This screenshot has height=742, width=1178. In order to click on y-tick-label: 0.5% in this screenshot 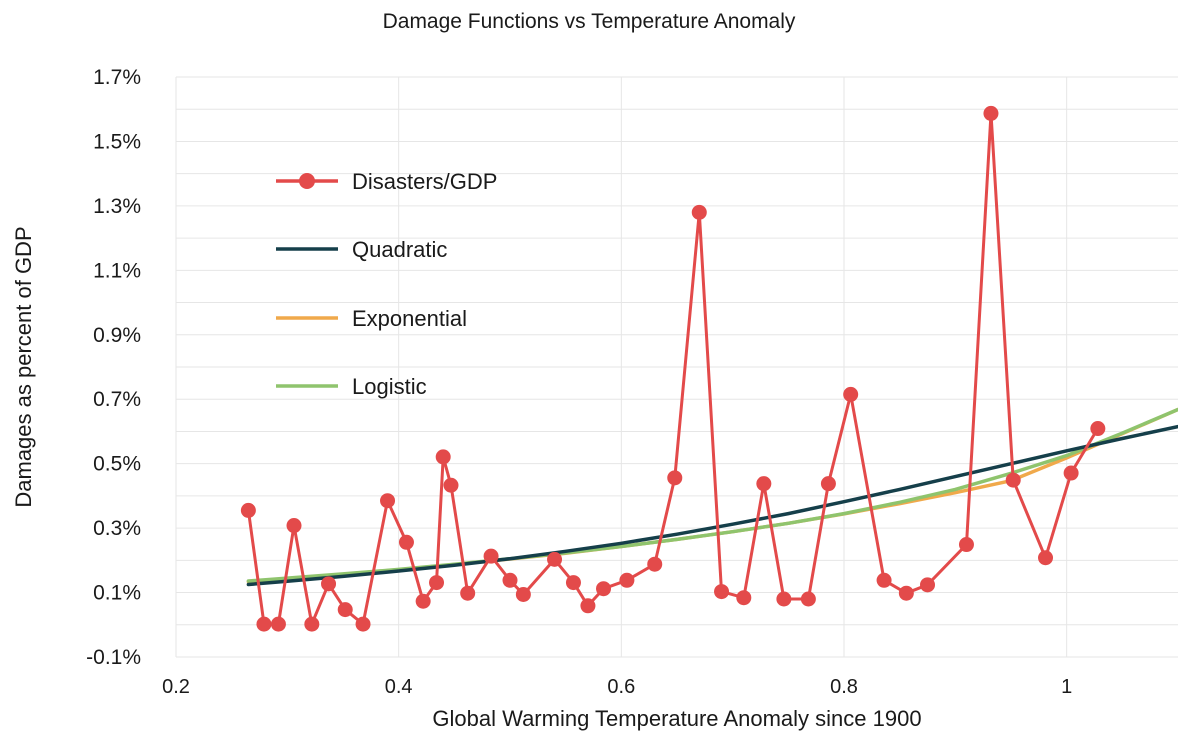, I will do `click(117, 464)`.